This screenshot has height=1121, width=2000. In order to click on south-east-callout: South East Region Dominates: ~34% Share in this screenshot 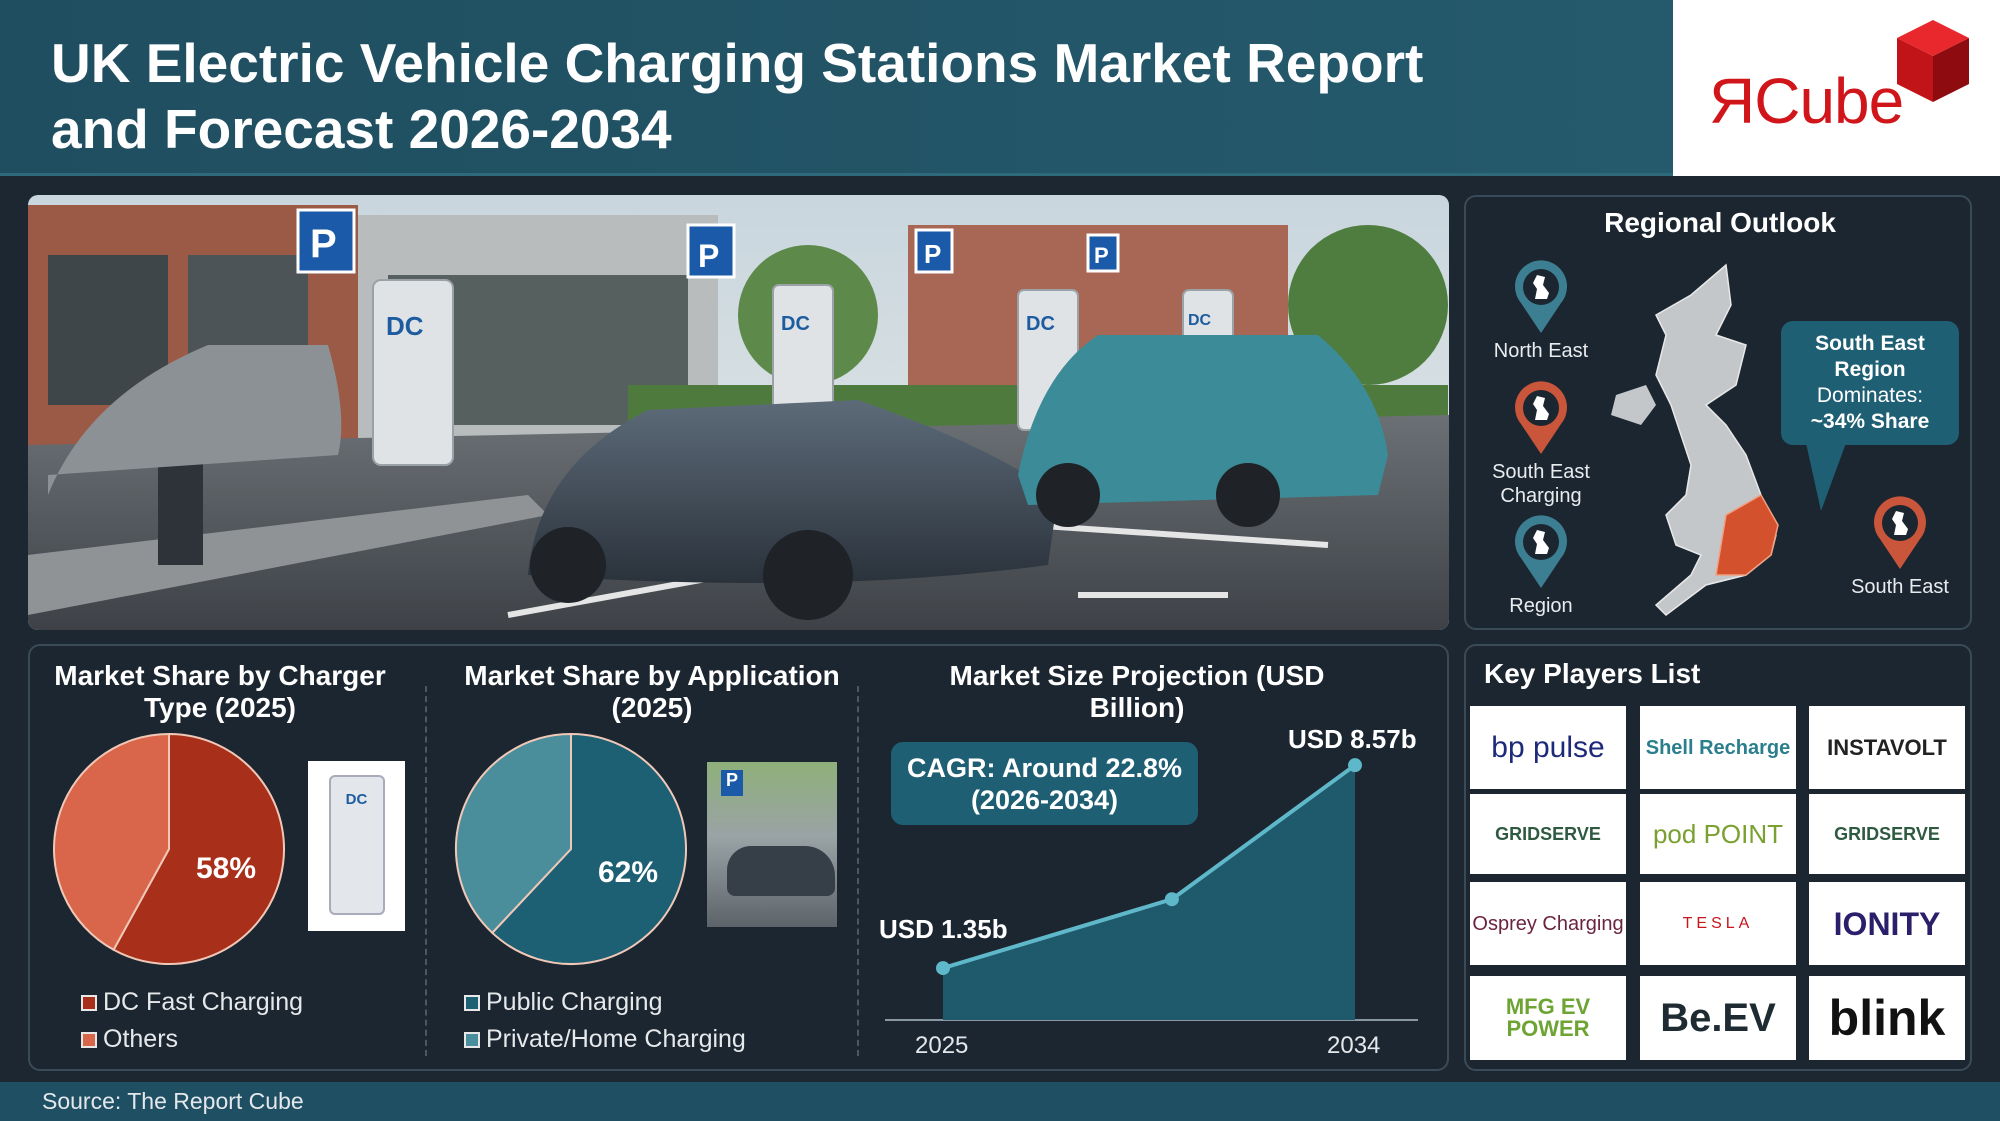, I will do `click(1870, 383)`.